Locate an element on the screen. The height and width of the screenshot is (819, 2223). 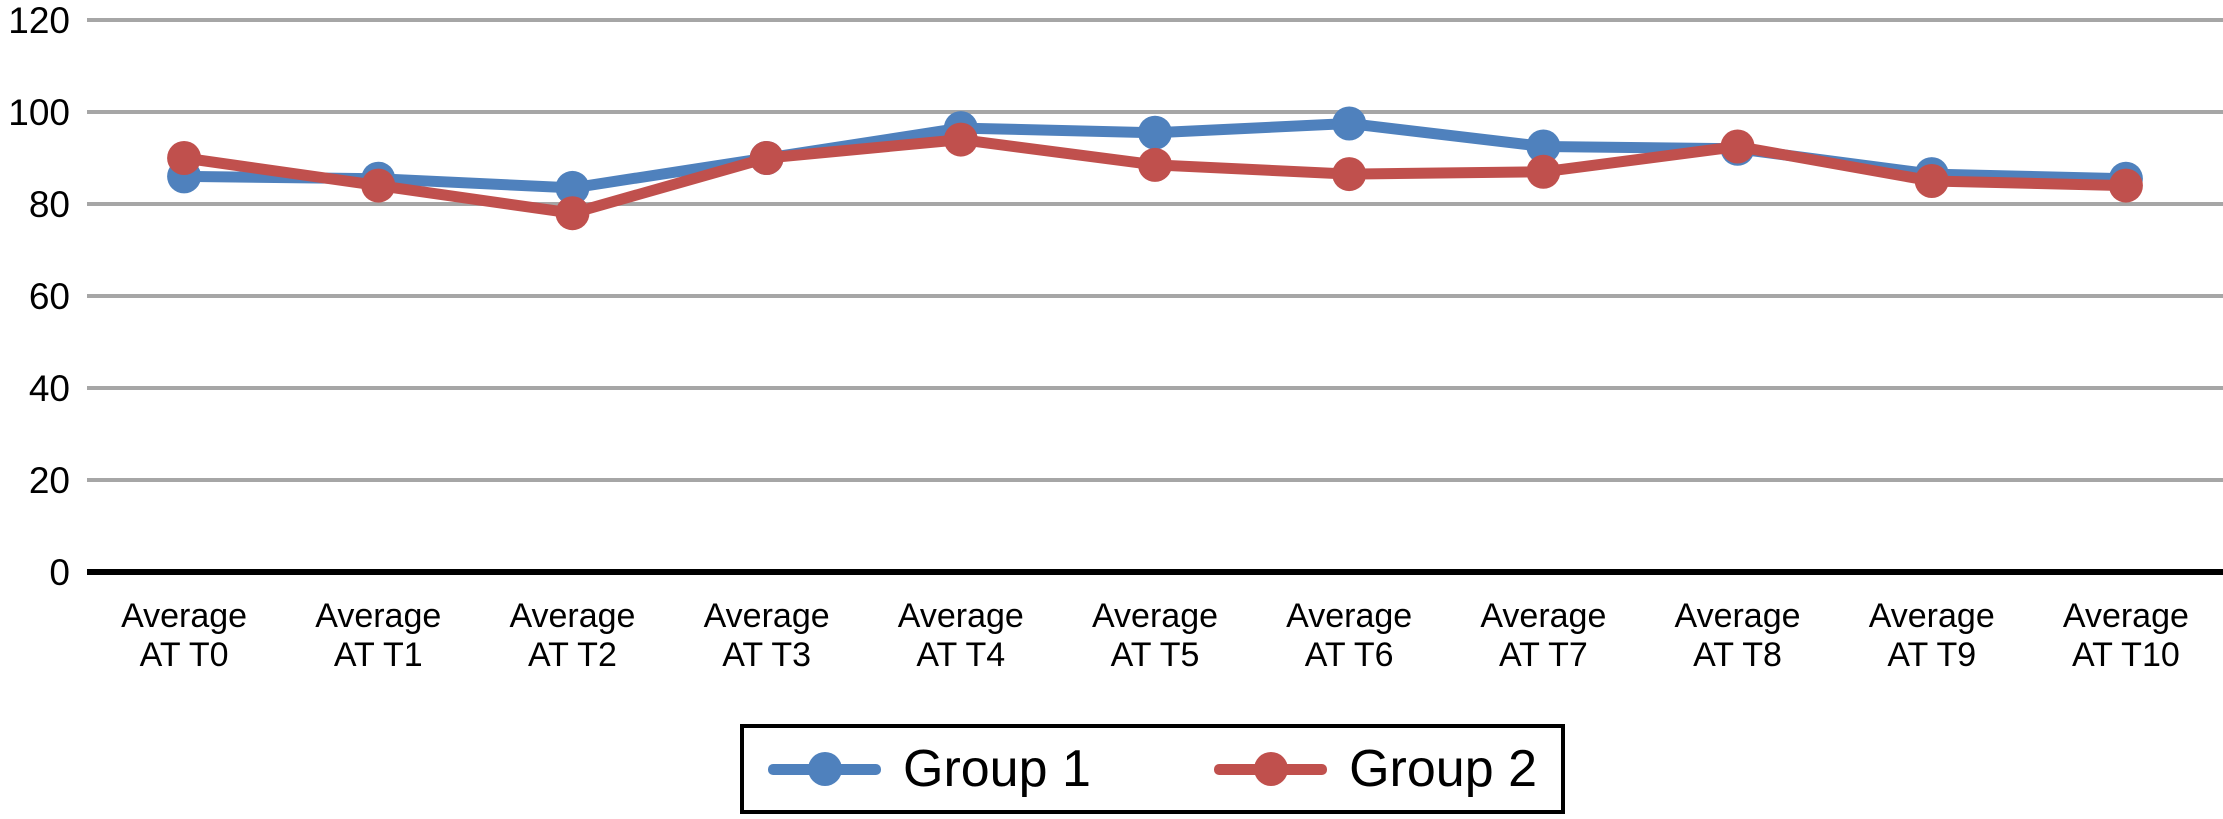
y-tick-label: 0 is located at coordinates (59, 572).